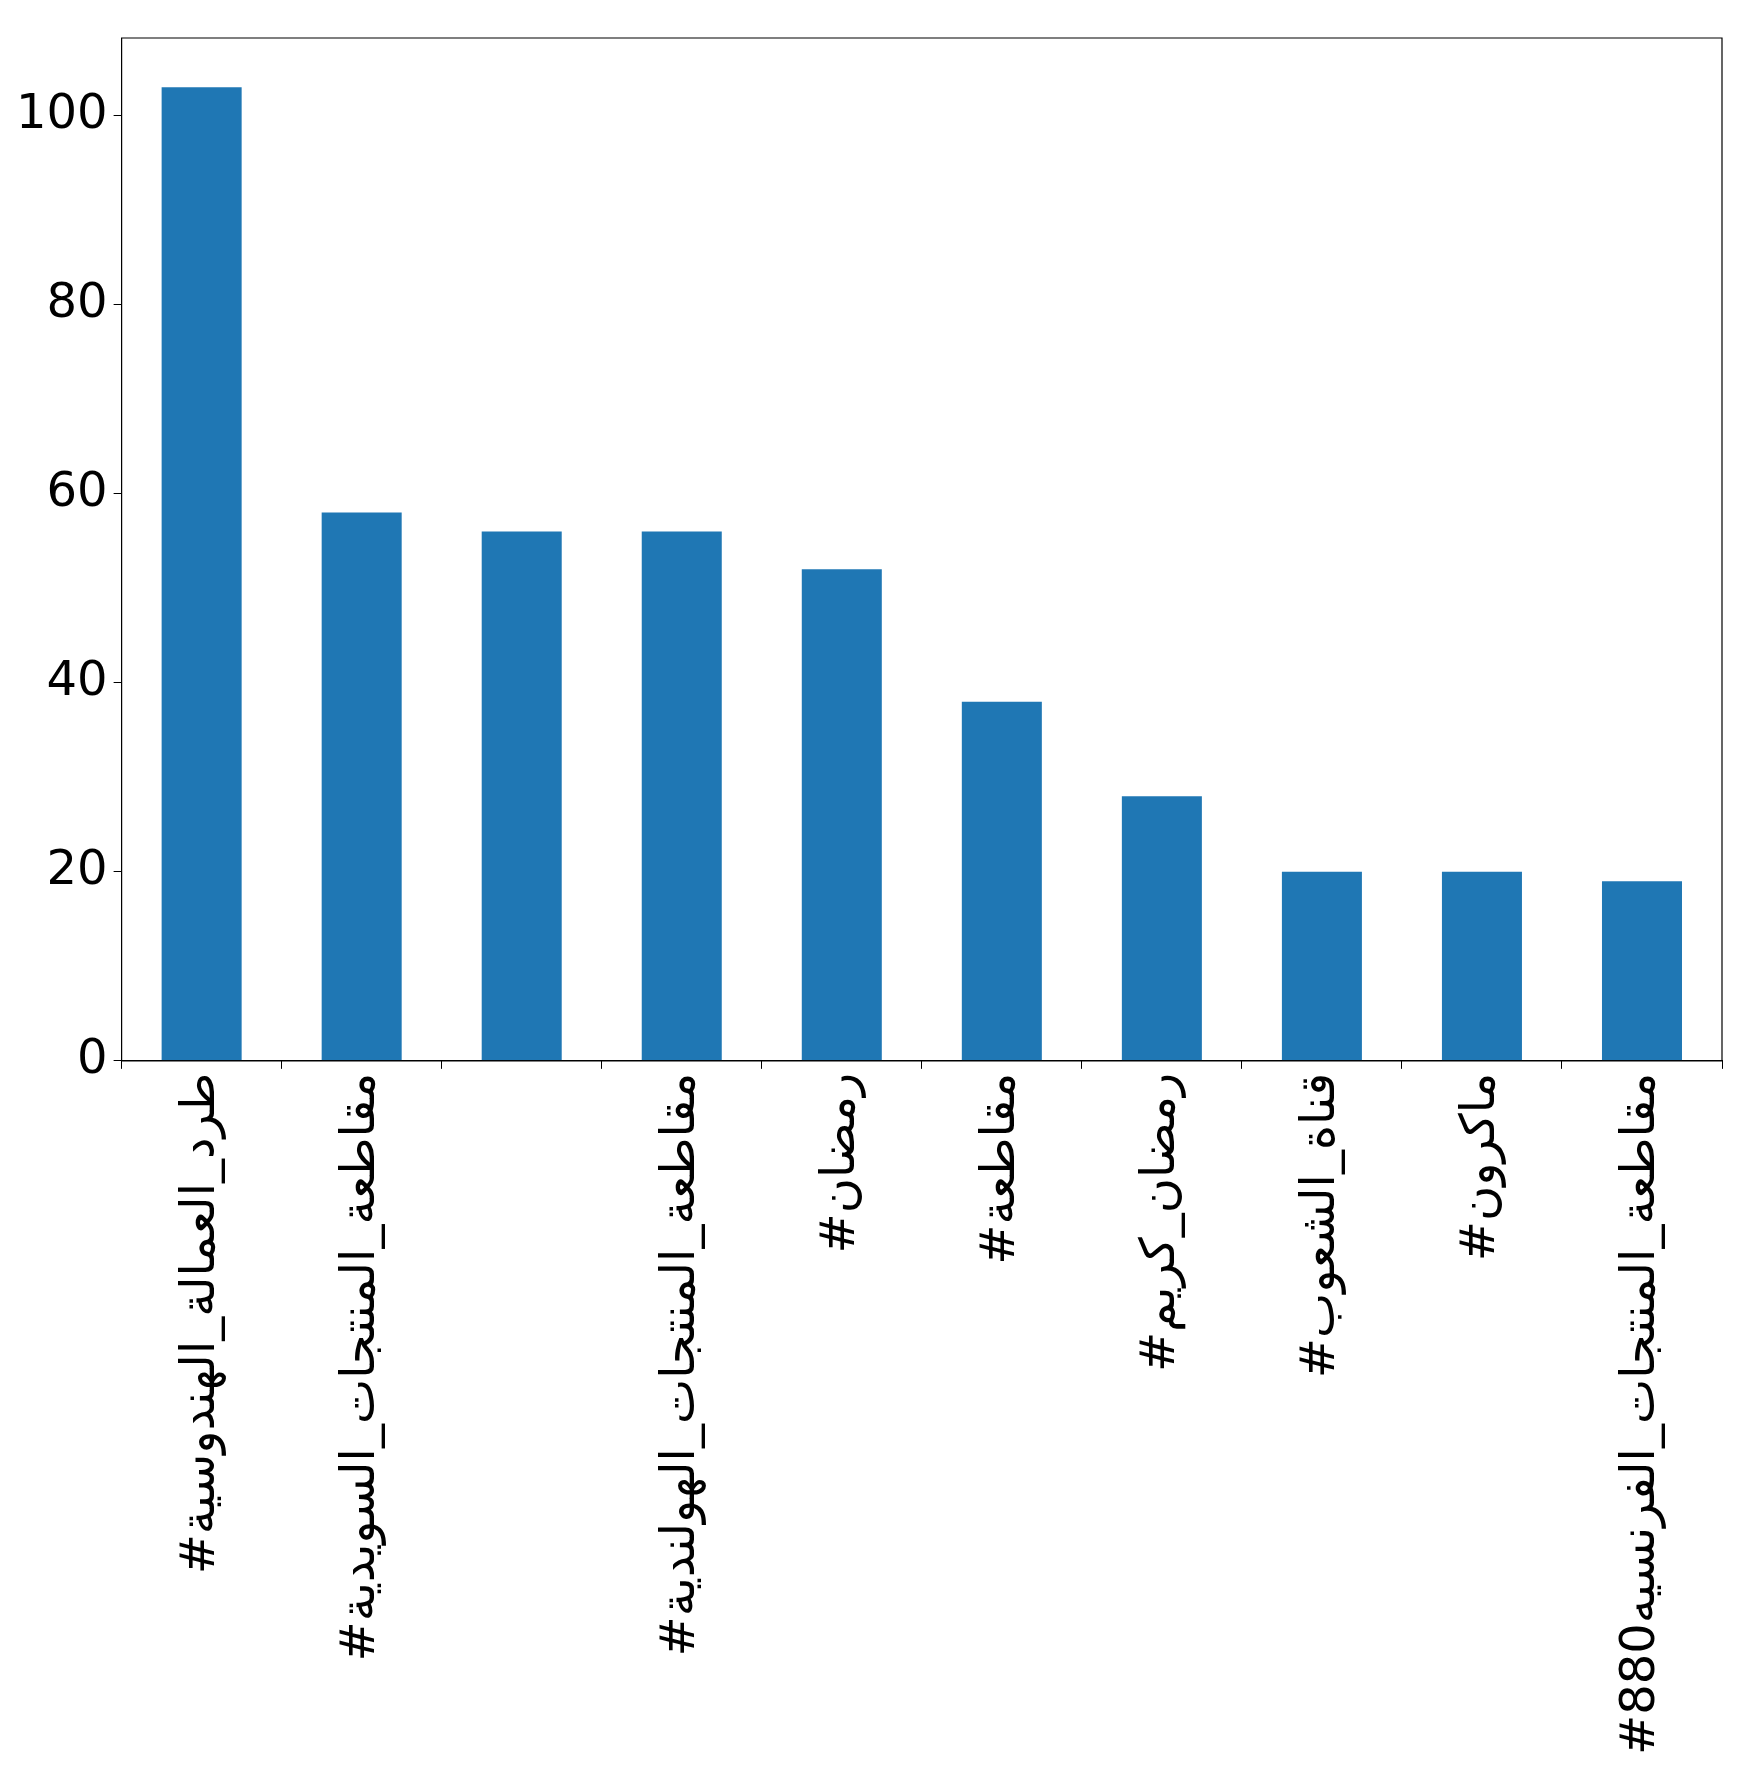 The image size is (1758, 1779). What do you see at coordinates (61, 110) in the screenshot?
I see `y-tick-label: 100` at bounding box center [61, 110].